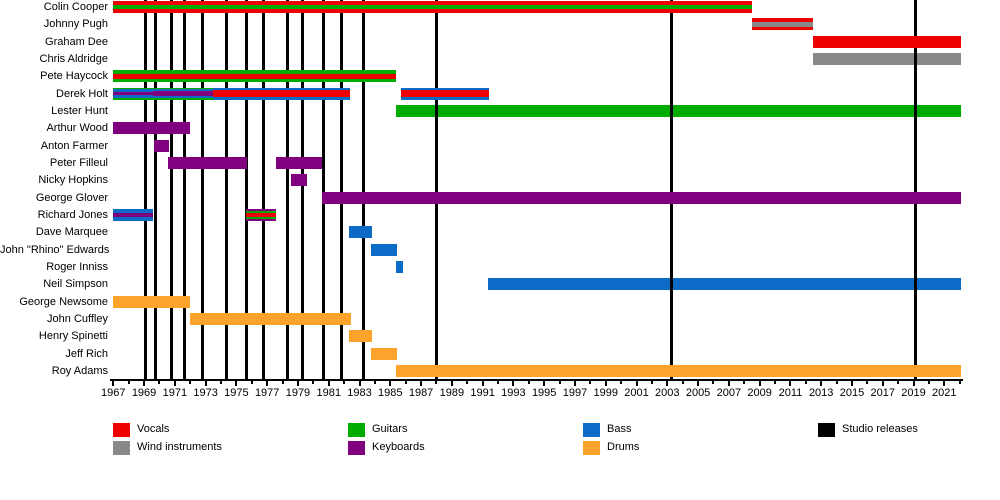 The height and width of the screenshot is (500, 1000). What do you see at coordinates (421, 393) in the screenshot?
I see `axis-year-label: 1987` at bounding box center [421, 393].